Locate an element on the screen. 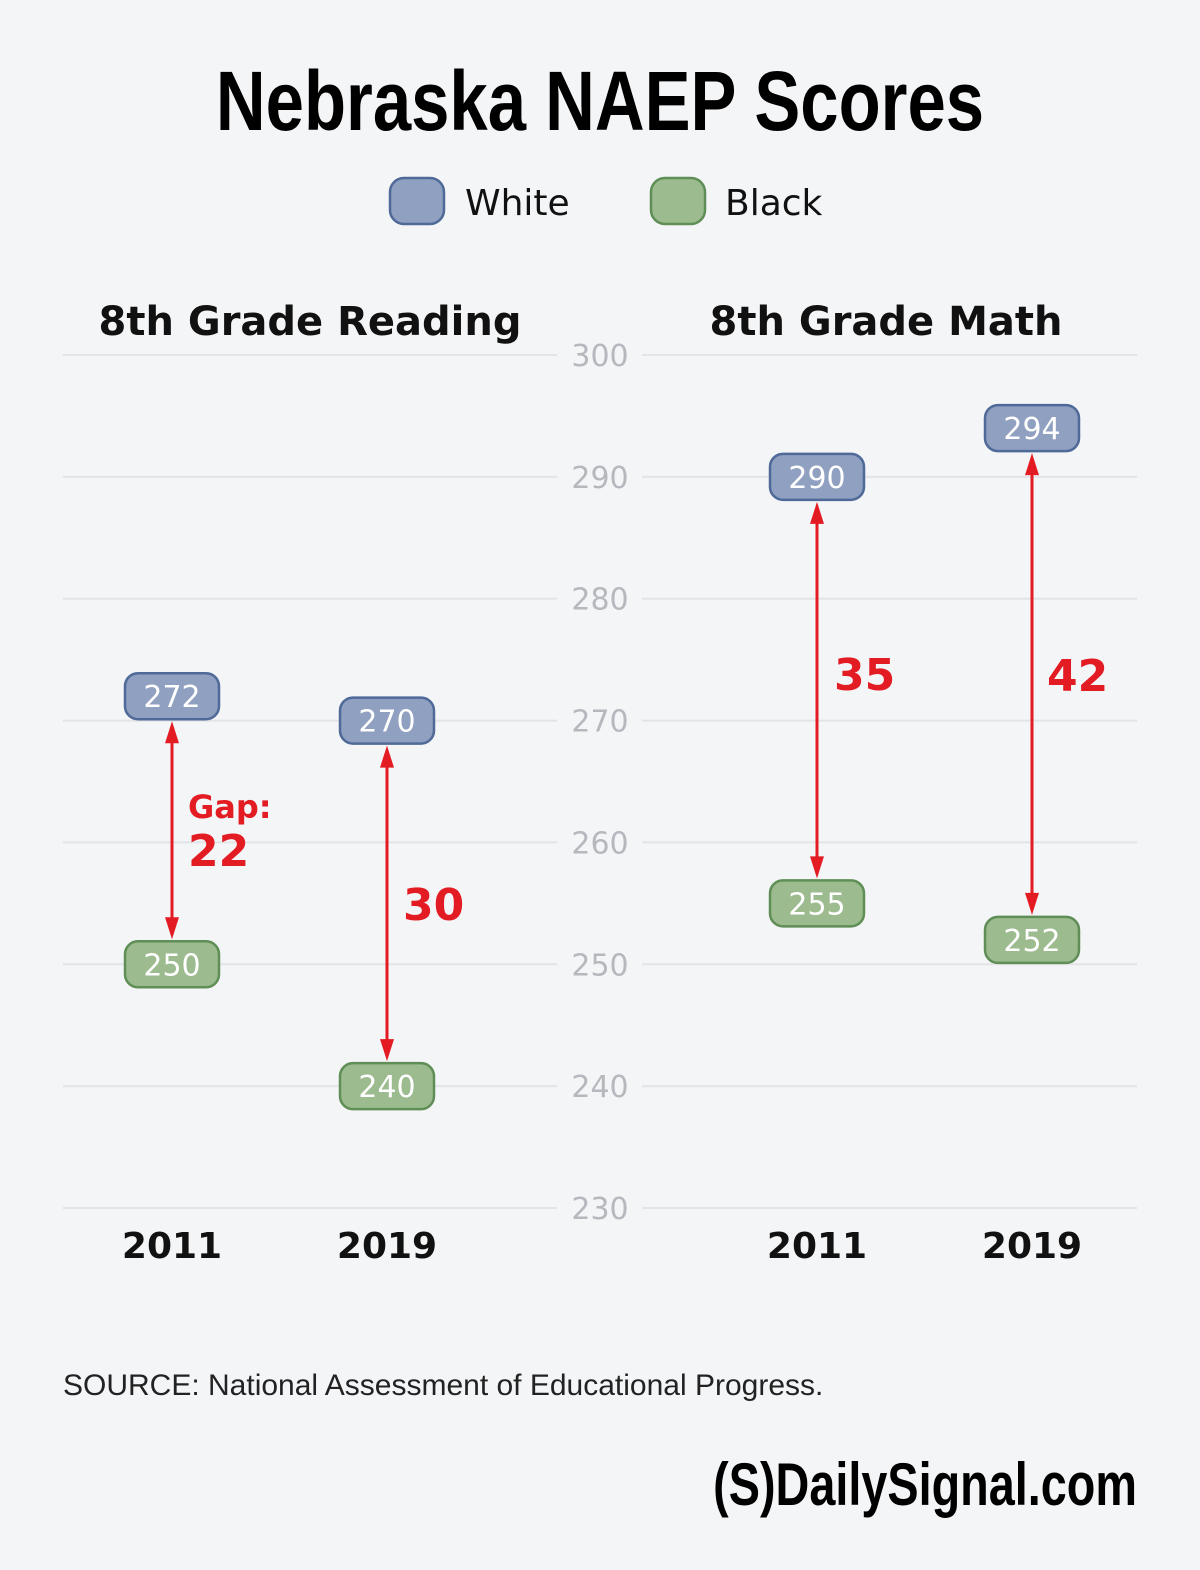 The height and width of the screenshot is (1570, 1200). gap-prefix: Gap: is located at coordinates (230, 807).